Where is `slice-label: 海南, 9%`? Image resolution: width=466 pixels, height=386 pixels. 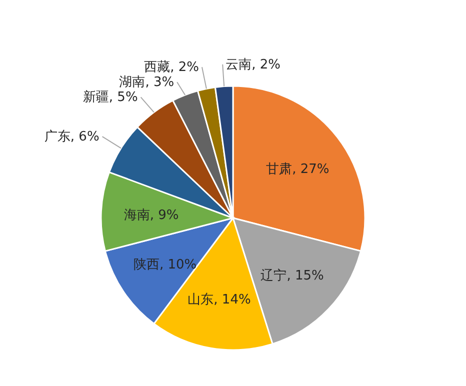
slice-label: 海南, 9% is located at coordinates (151, 215).